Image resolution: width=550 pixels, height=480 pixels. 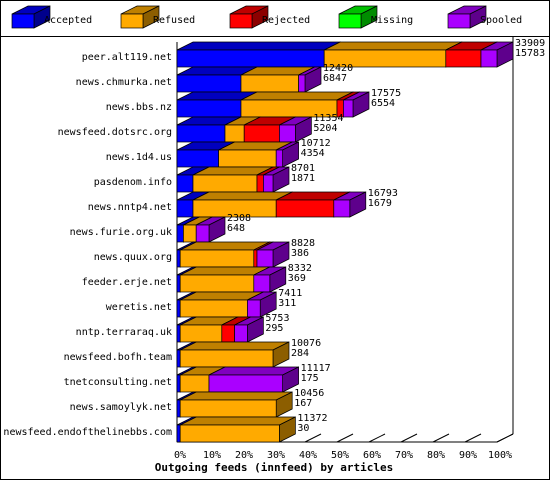 I want to click on x-tick-label: 0%, so click(x=180, y=455).